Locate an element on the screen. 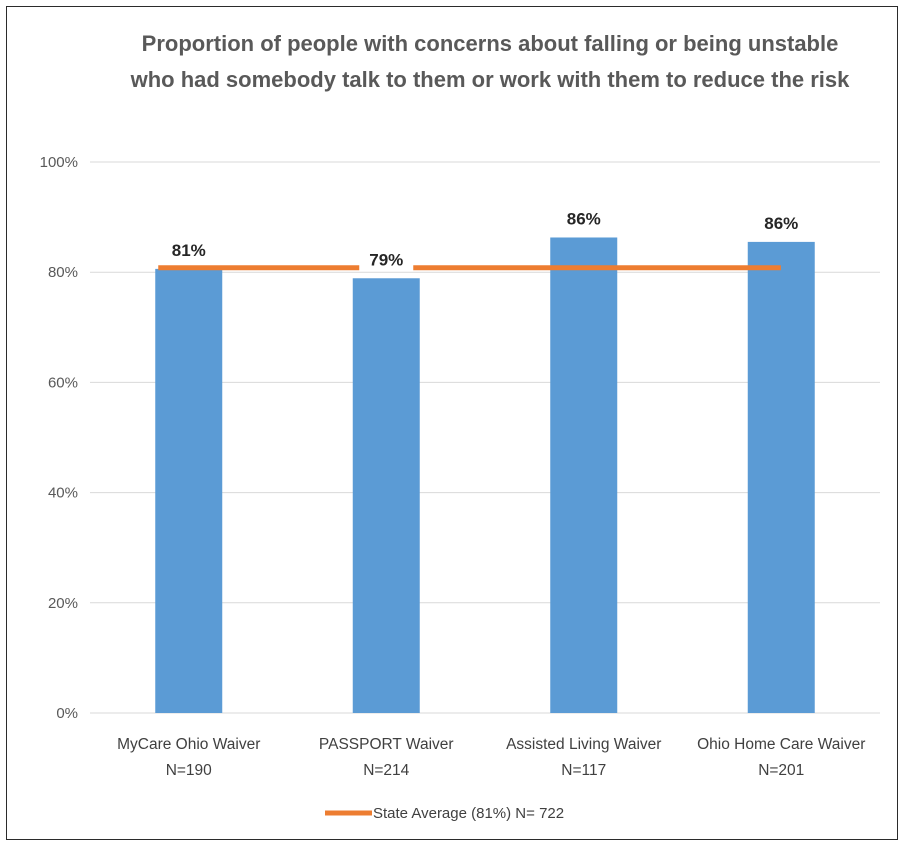 The width and height of the screenshot is (905, 846). category-sample-size: N=201 is located at coordinates (781, 770).